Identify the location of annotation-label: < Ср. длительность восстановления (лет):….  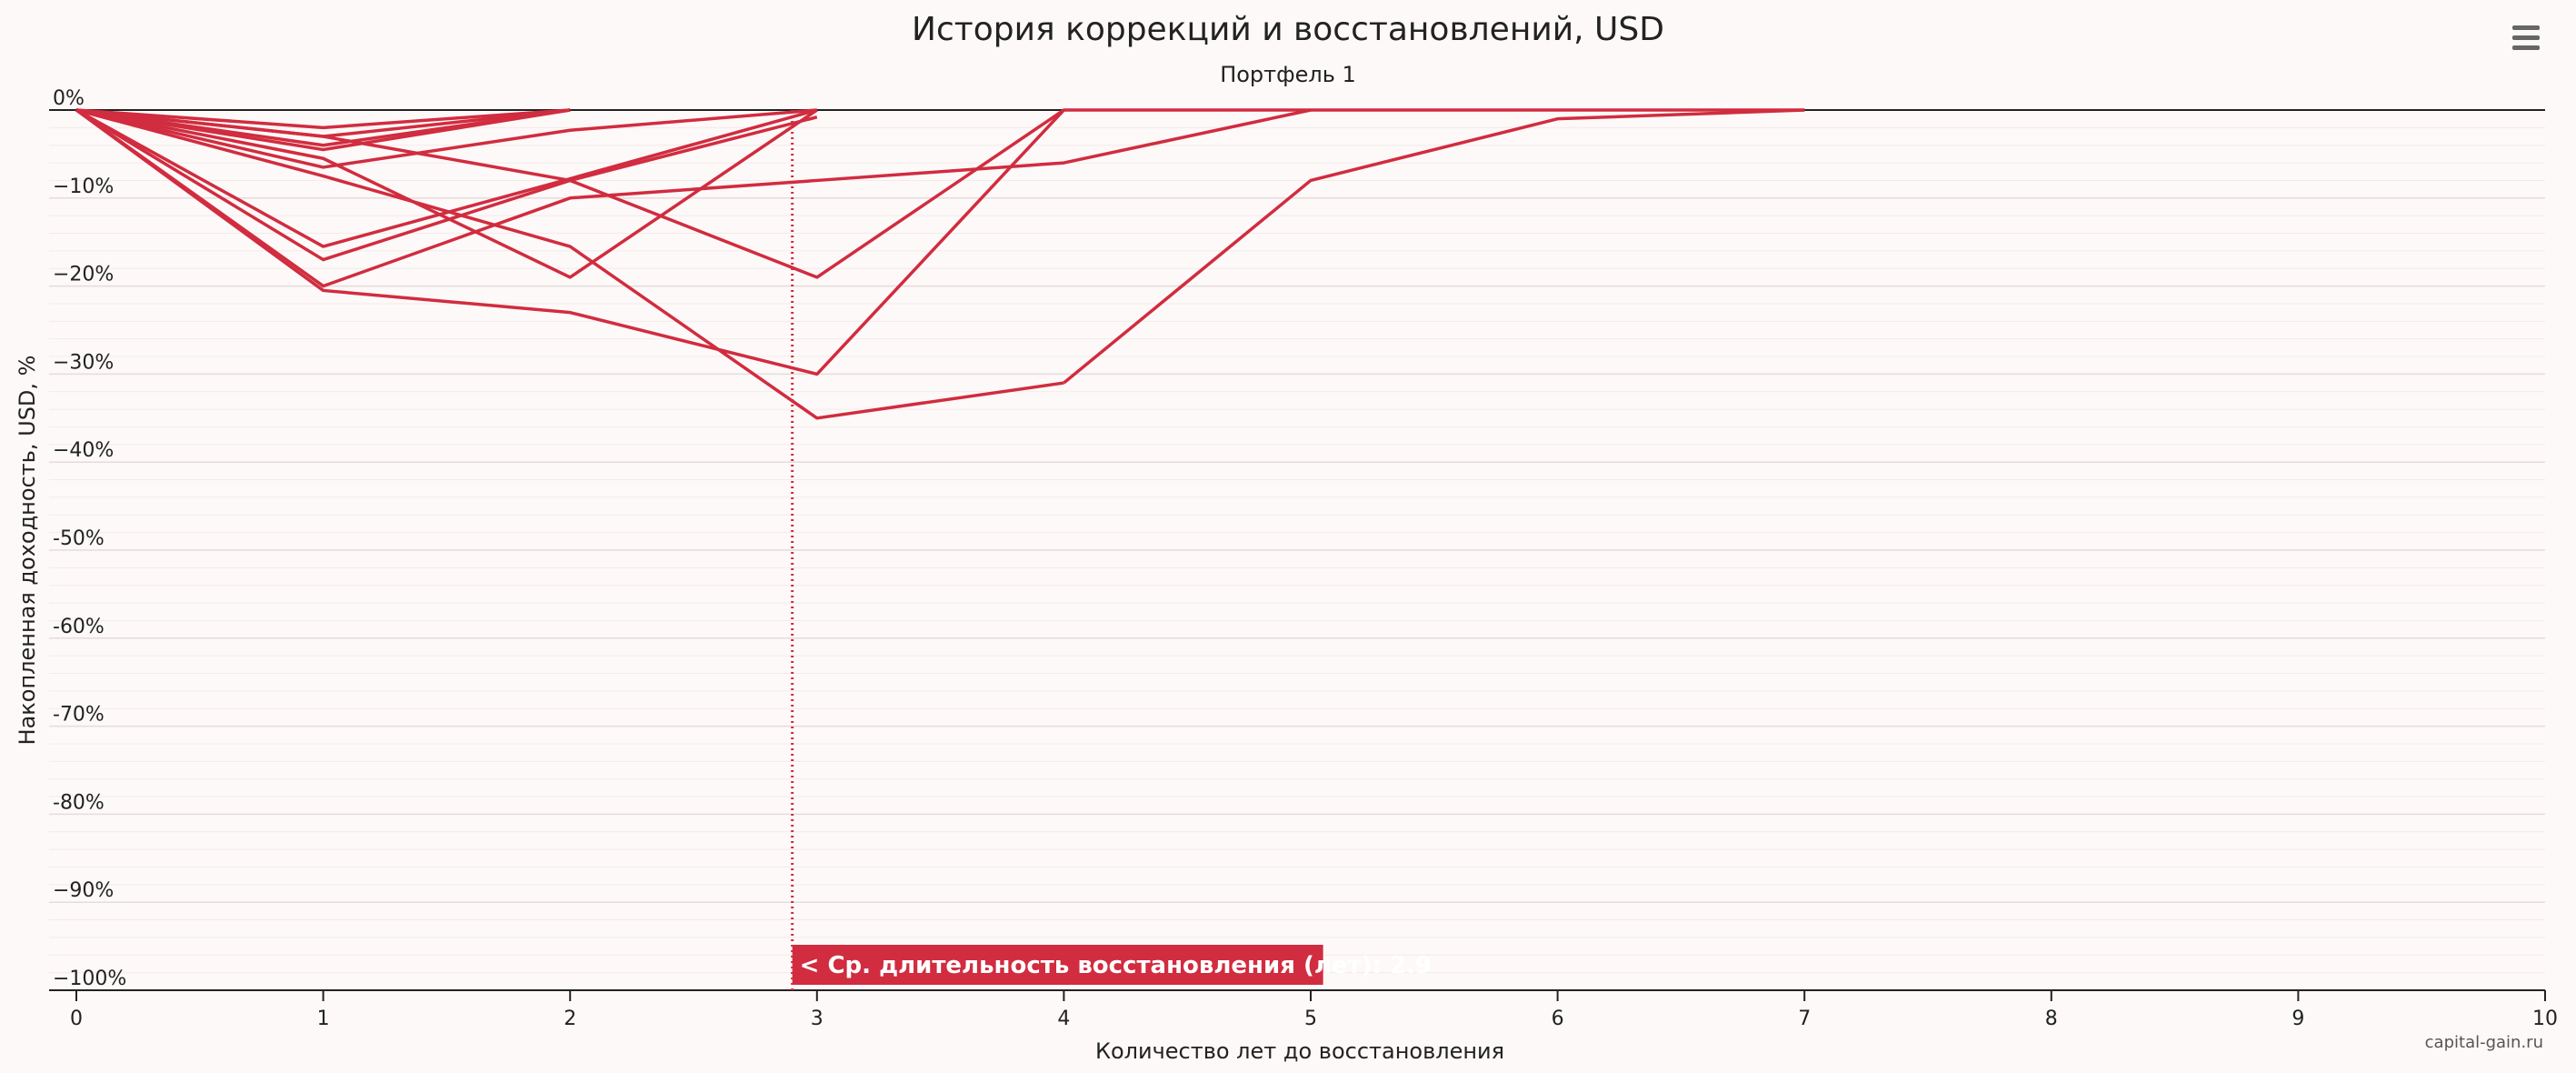
(1116, 965).